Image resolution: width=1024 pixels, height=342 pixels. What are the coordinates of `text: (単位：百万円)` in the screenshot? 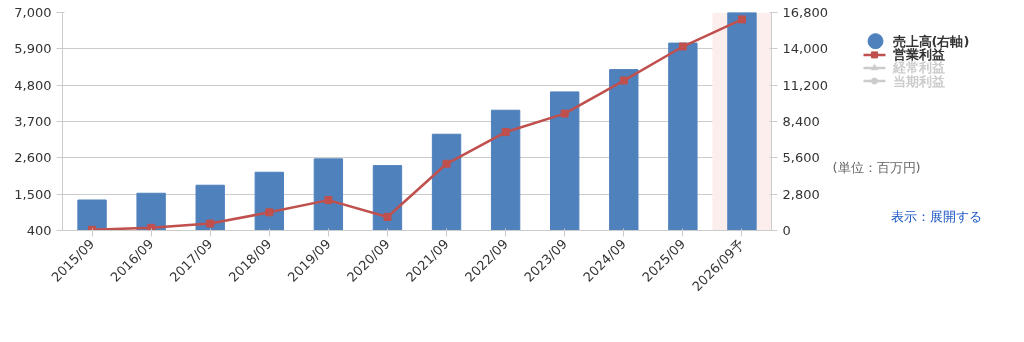 It's located at (876, 167).